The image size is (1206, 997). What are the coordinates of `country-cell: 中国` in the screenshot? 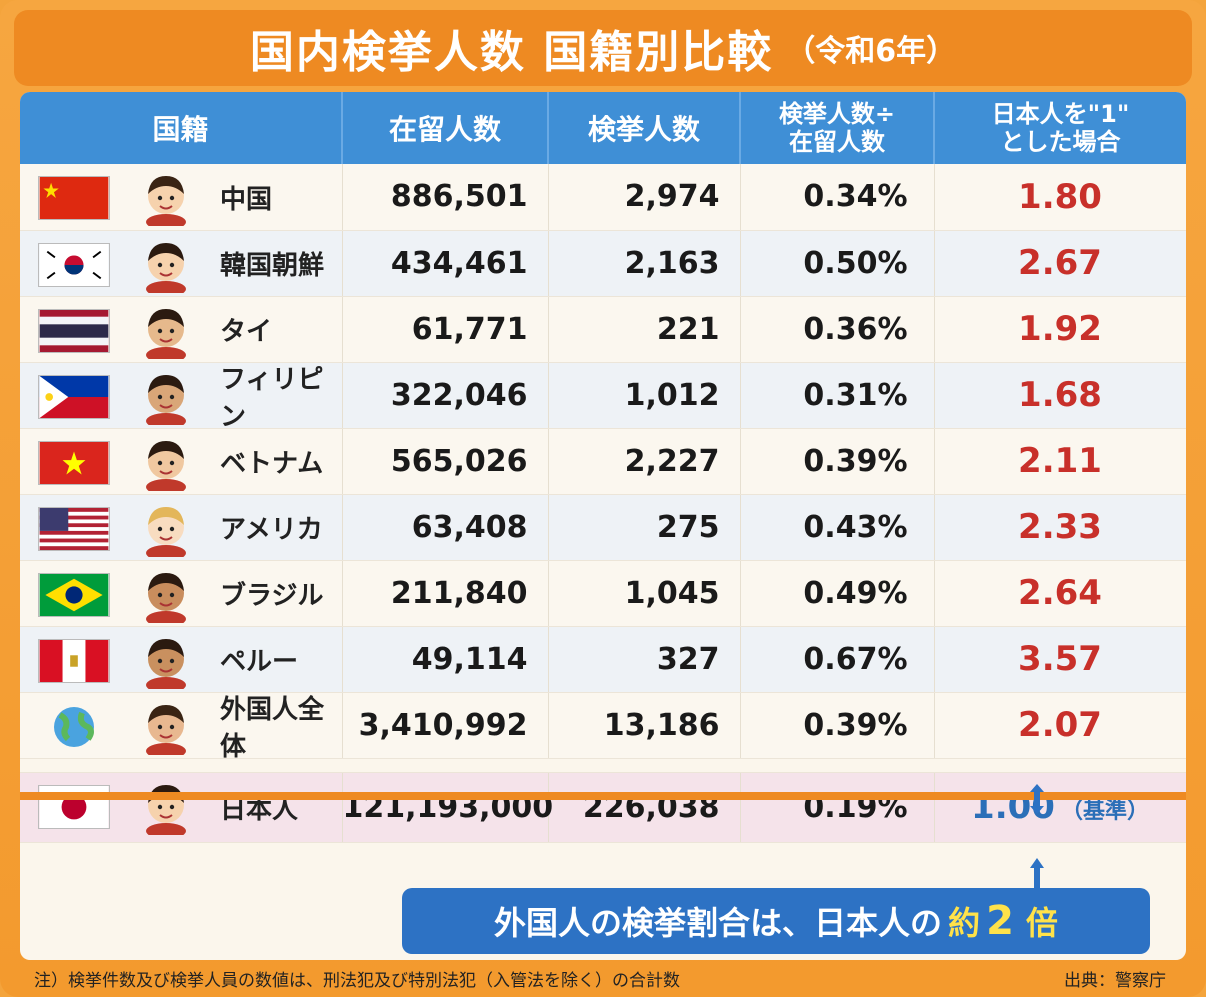 It's located at (181, 197).